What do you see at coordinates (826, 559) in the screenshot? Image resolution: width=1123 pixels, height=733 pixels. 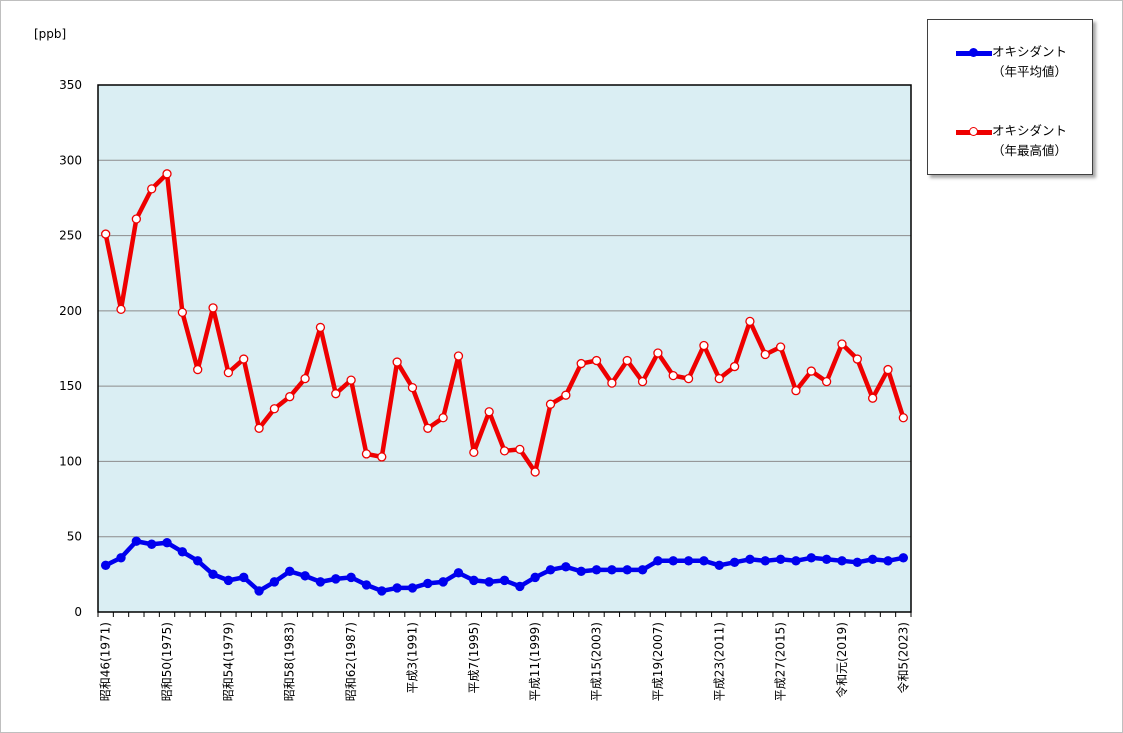 I see `data-point-annual-average-2018` at bounding box center [826, 559].